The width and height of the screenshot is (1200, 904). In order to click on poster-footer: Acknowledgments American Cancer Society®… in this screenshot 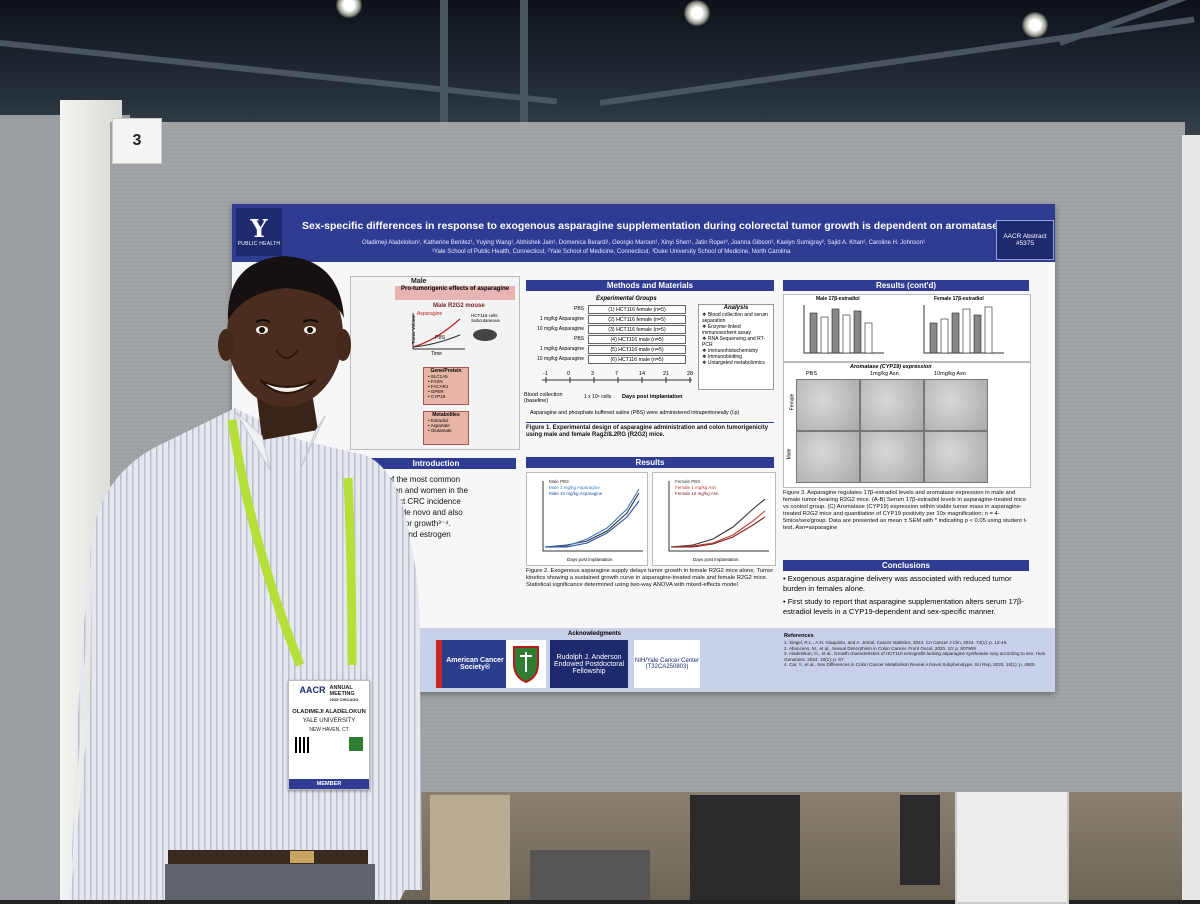, I will do `click(731, 660)`.